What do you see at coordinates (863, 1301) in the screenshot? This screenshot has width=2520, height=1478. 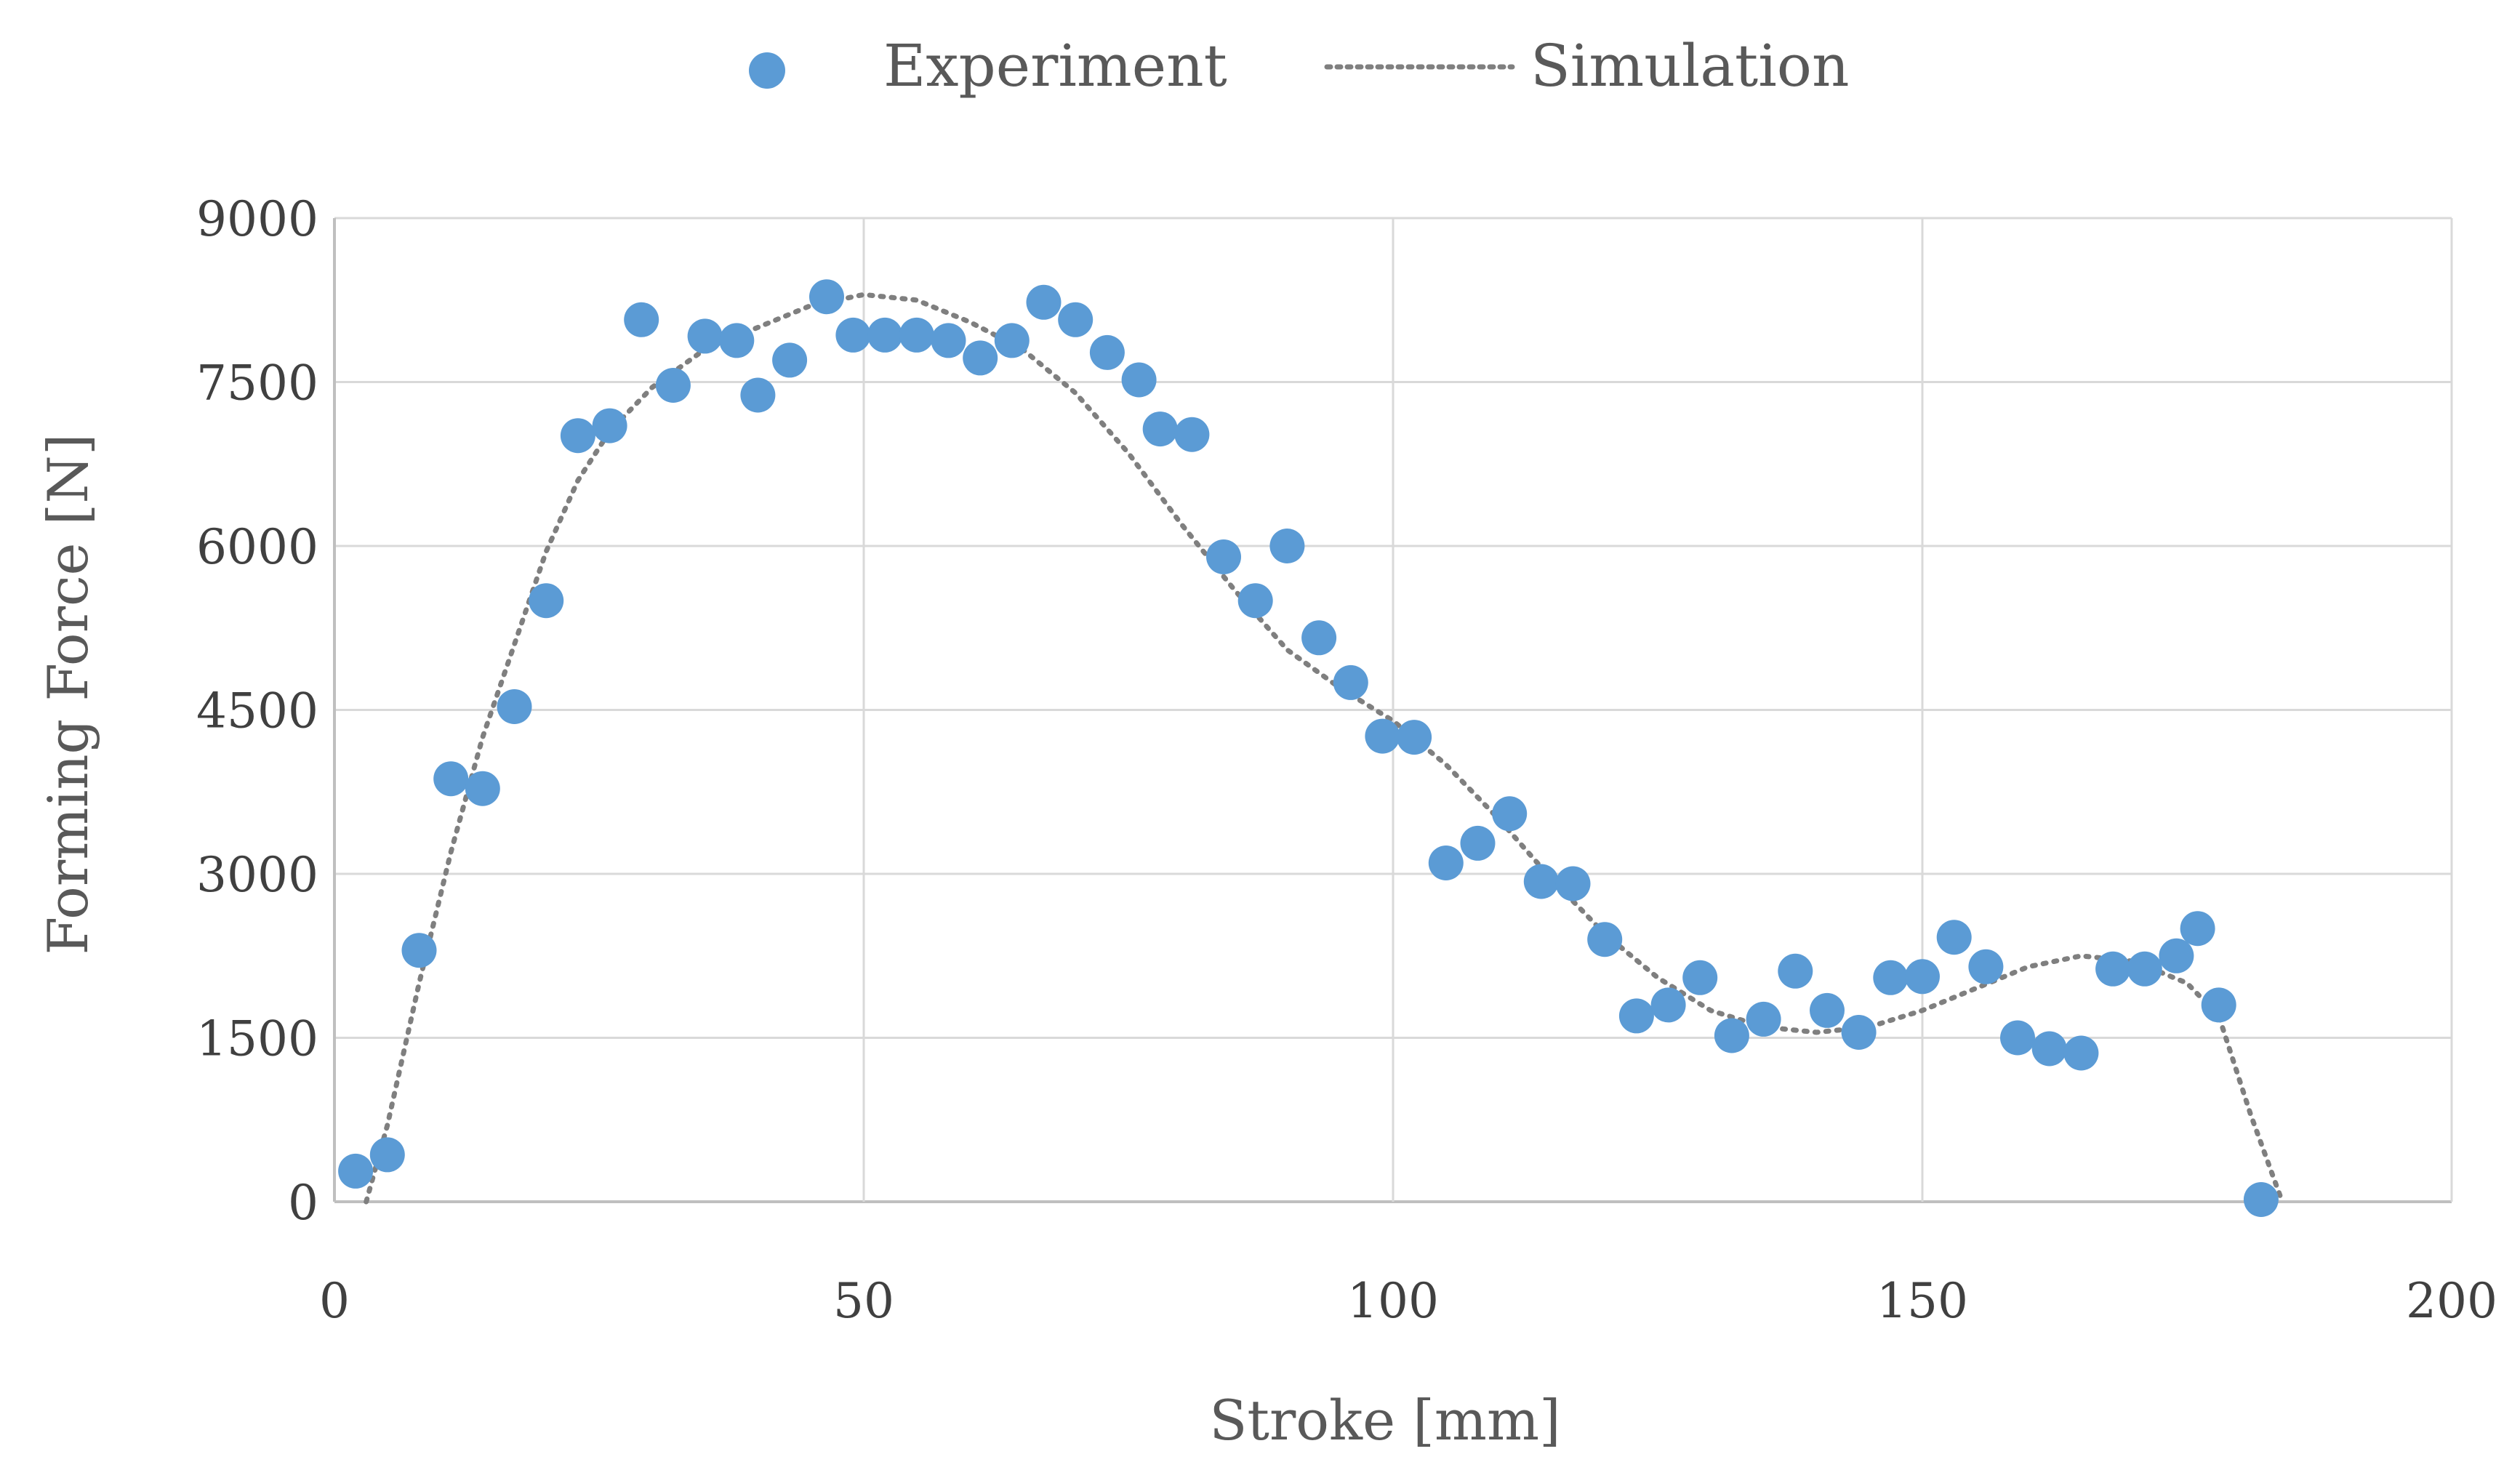 I see `x-tick-label: 50` at bounding box center [863, 1301].